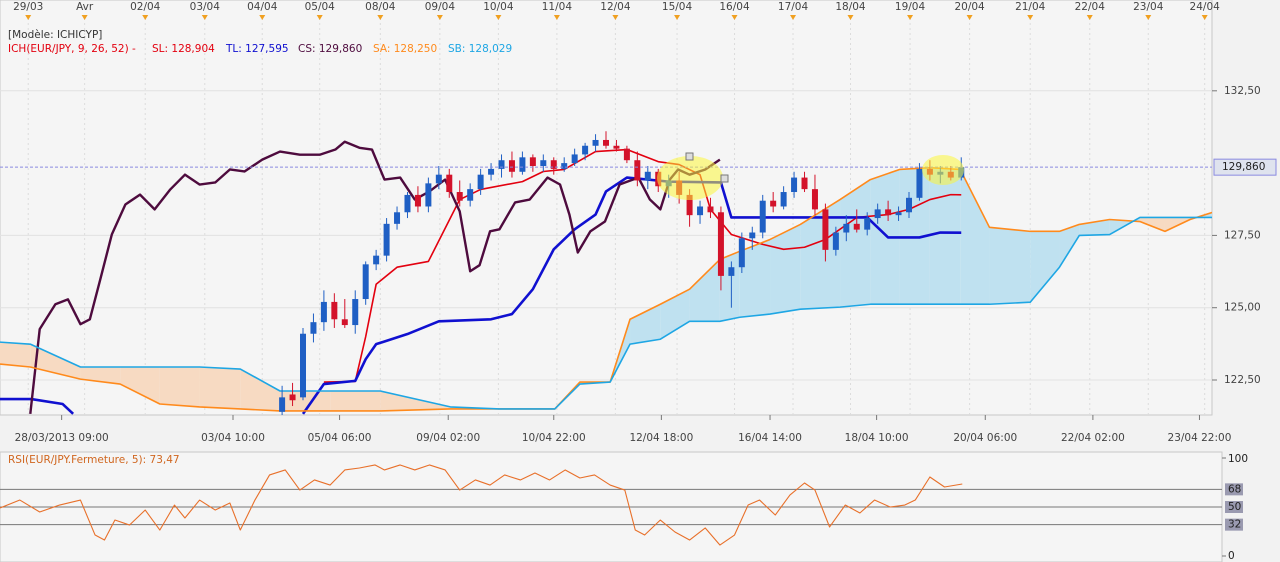 The image size is (1280, 562). Describe the element at coordinates (72, 49) in the screenshot. I see `indicator-label: ICH(EUR/JPY, 9, 26, 52) -` at that location.